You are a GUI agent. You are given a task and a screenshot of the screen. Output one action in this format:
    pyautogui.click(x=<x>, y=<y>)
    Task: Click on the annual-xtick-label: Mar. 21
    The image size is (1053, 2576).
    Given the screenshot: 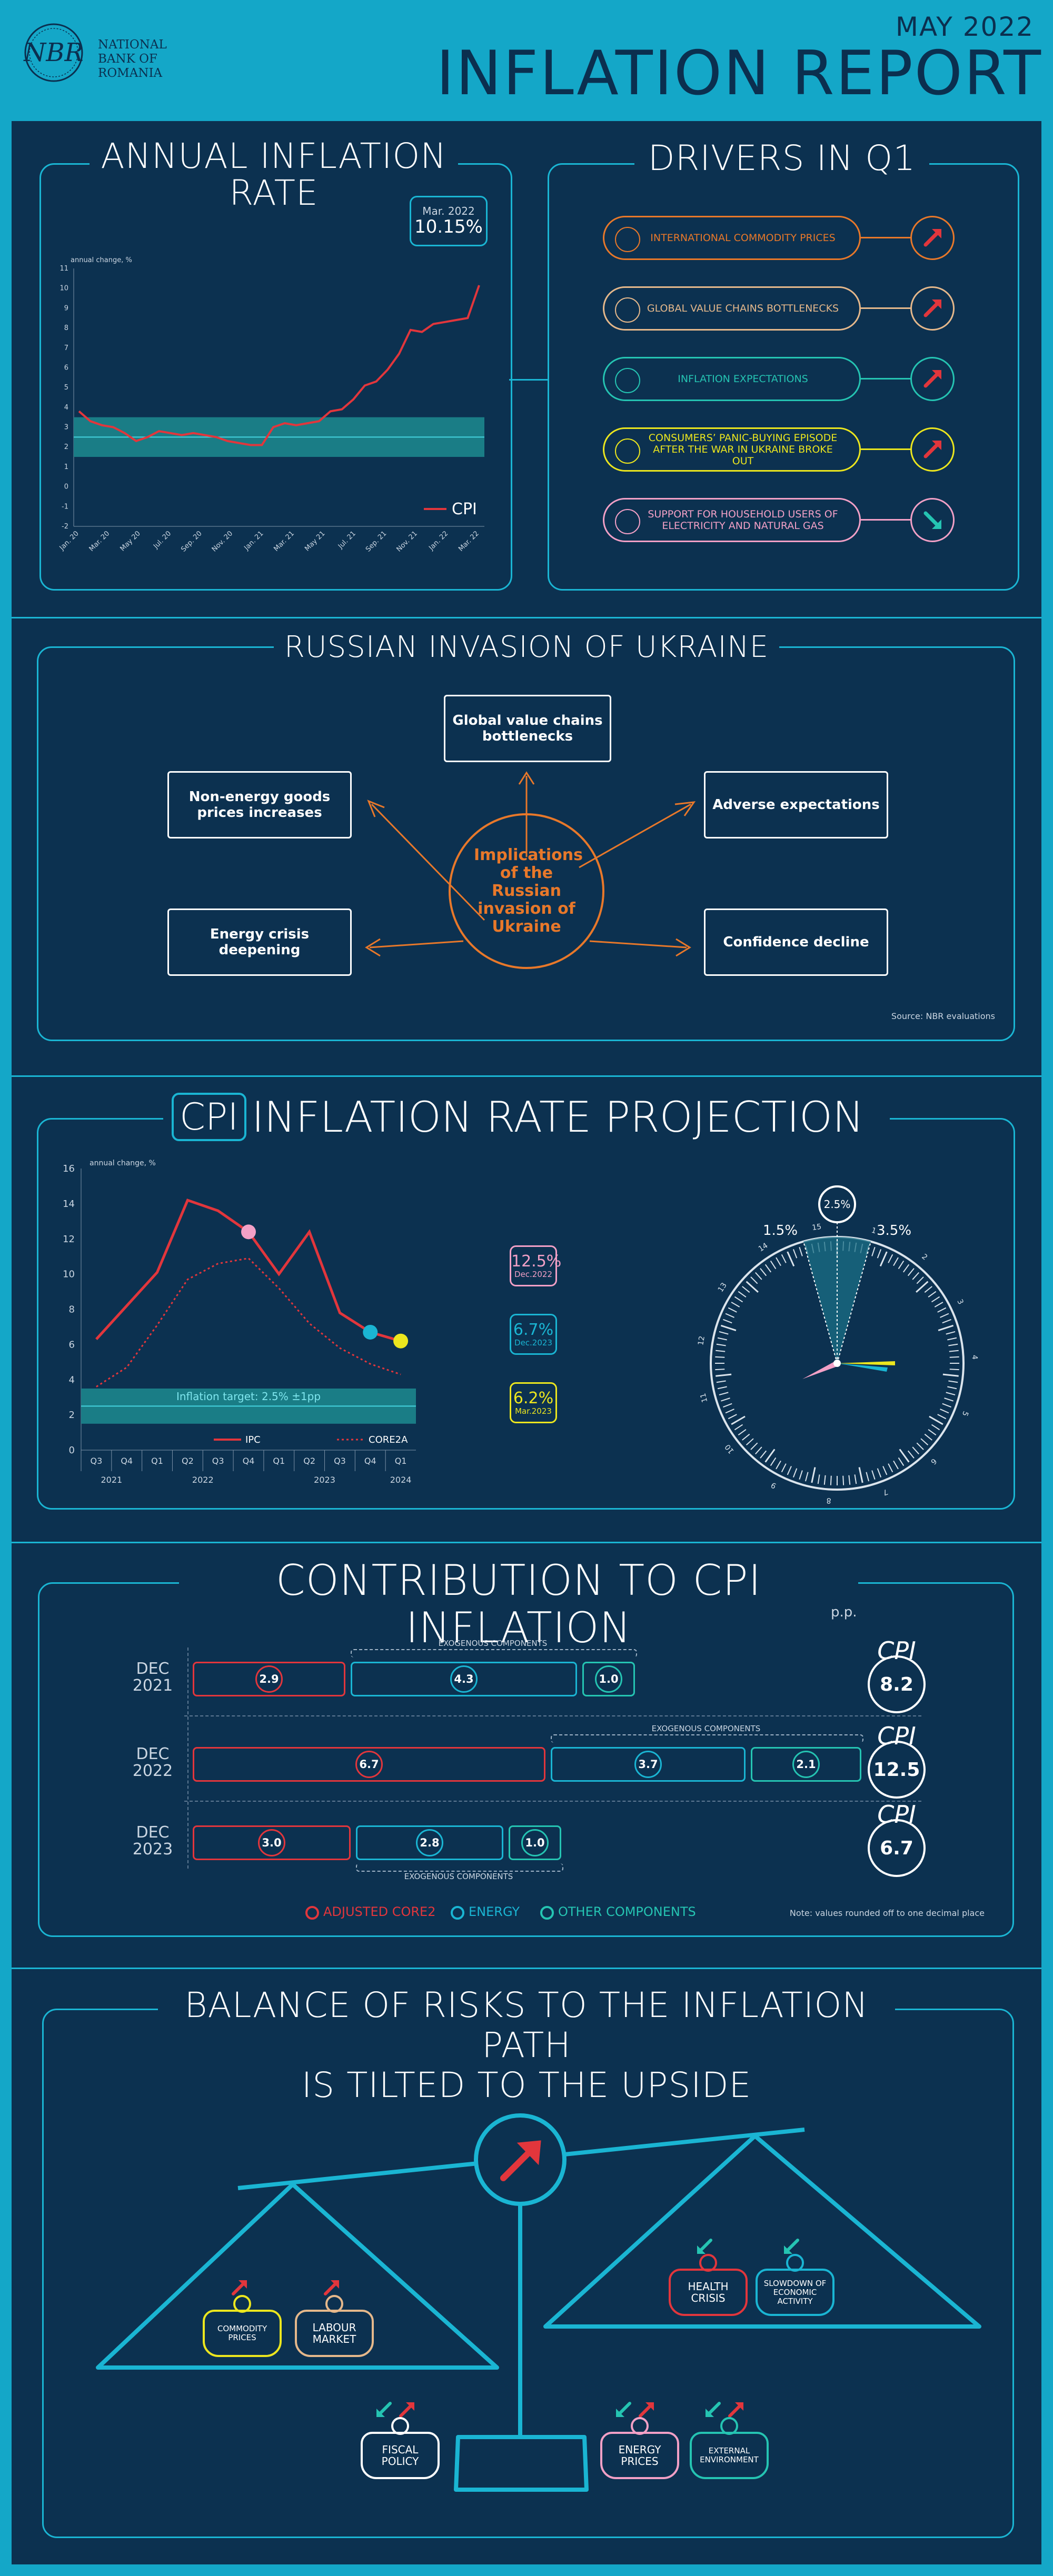 What is the action you would take?
    pyautogui.click(x=284, y=541)
    